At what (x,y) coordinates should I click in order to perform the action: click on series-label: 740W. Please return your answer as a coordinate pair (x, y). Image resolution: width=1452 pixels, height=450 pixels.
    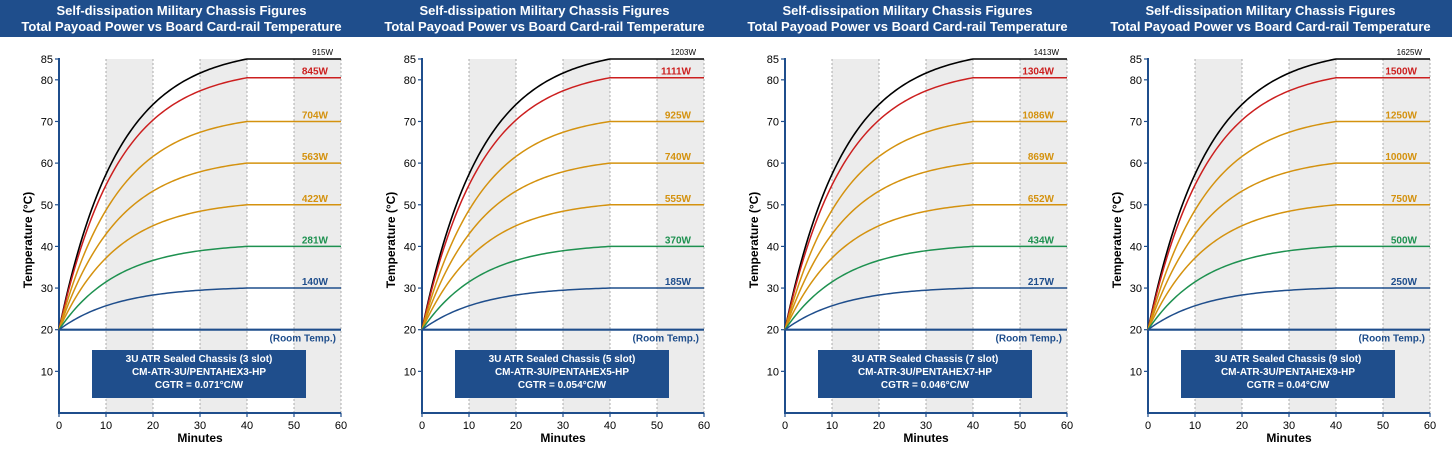
    Looking at the image, I should click on (678, 157).